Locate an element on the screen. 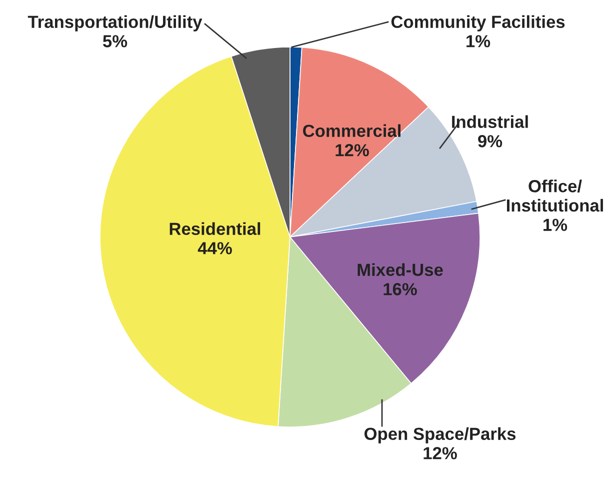  slice-label: Community Facilities is located at coordinates (478, 23).